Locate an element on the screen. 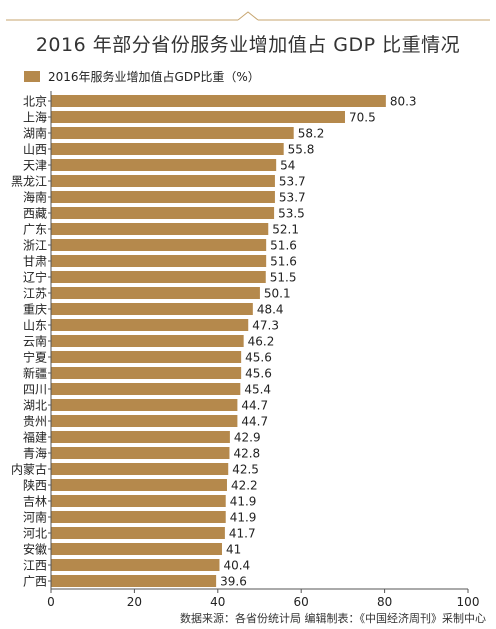 The width and height of the screenshot is (496, 629). source-note: 数据来源：各省份统计局 编辑制表：《中国经济周刊》采制中心 is located at coordinates (333, 618).